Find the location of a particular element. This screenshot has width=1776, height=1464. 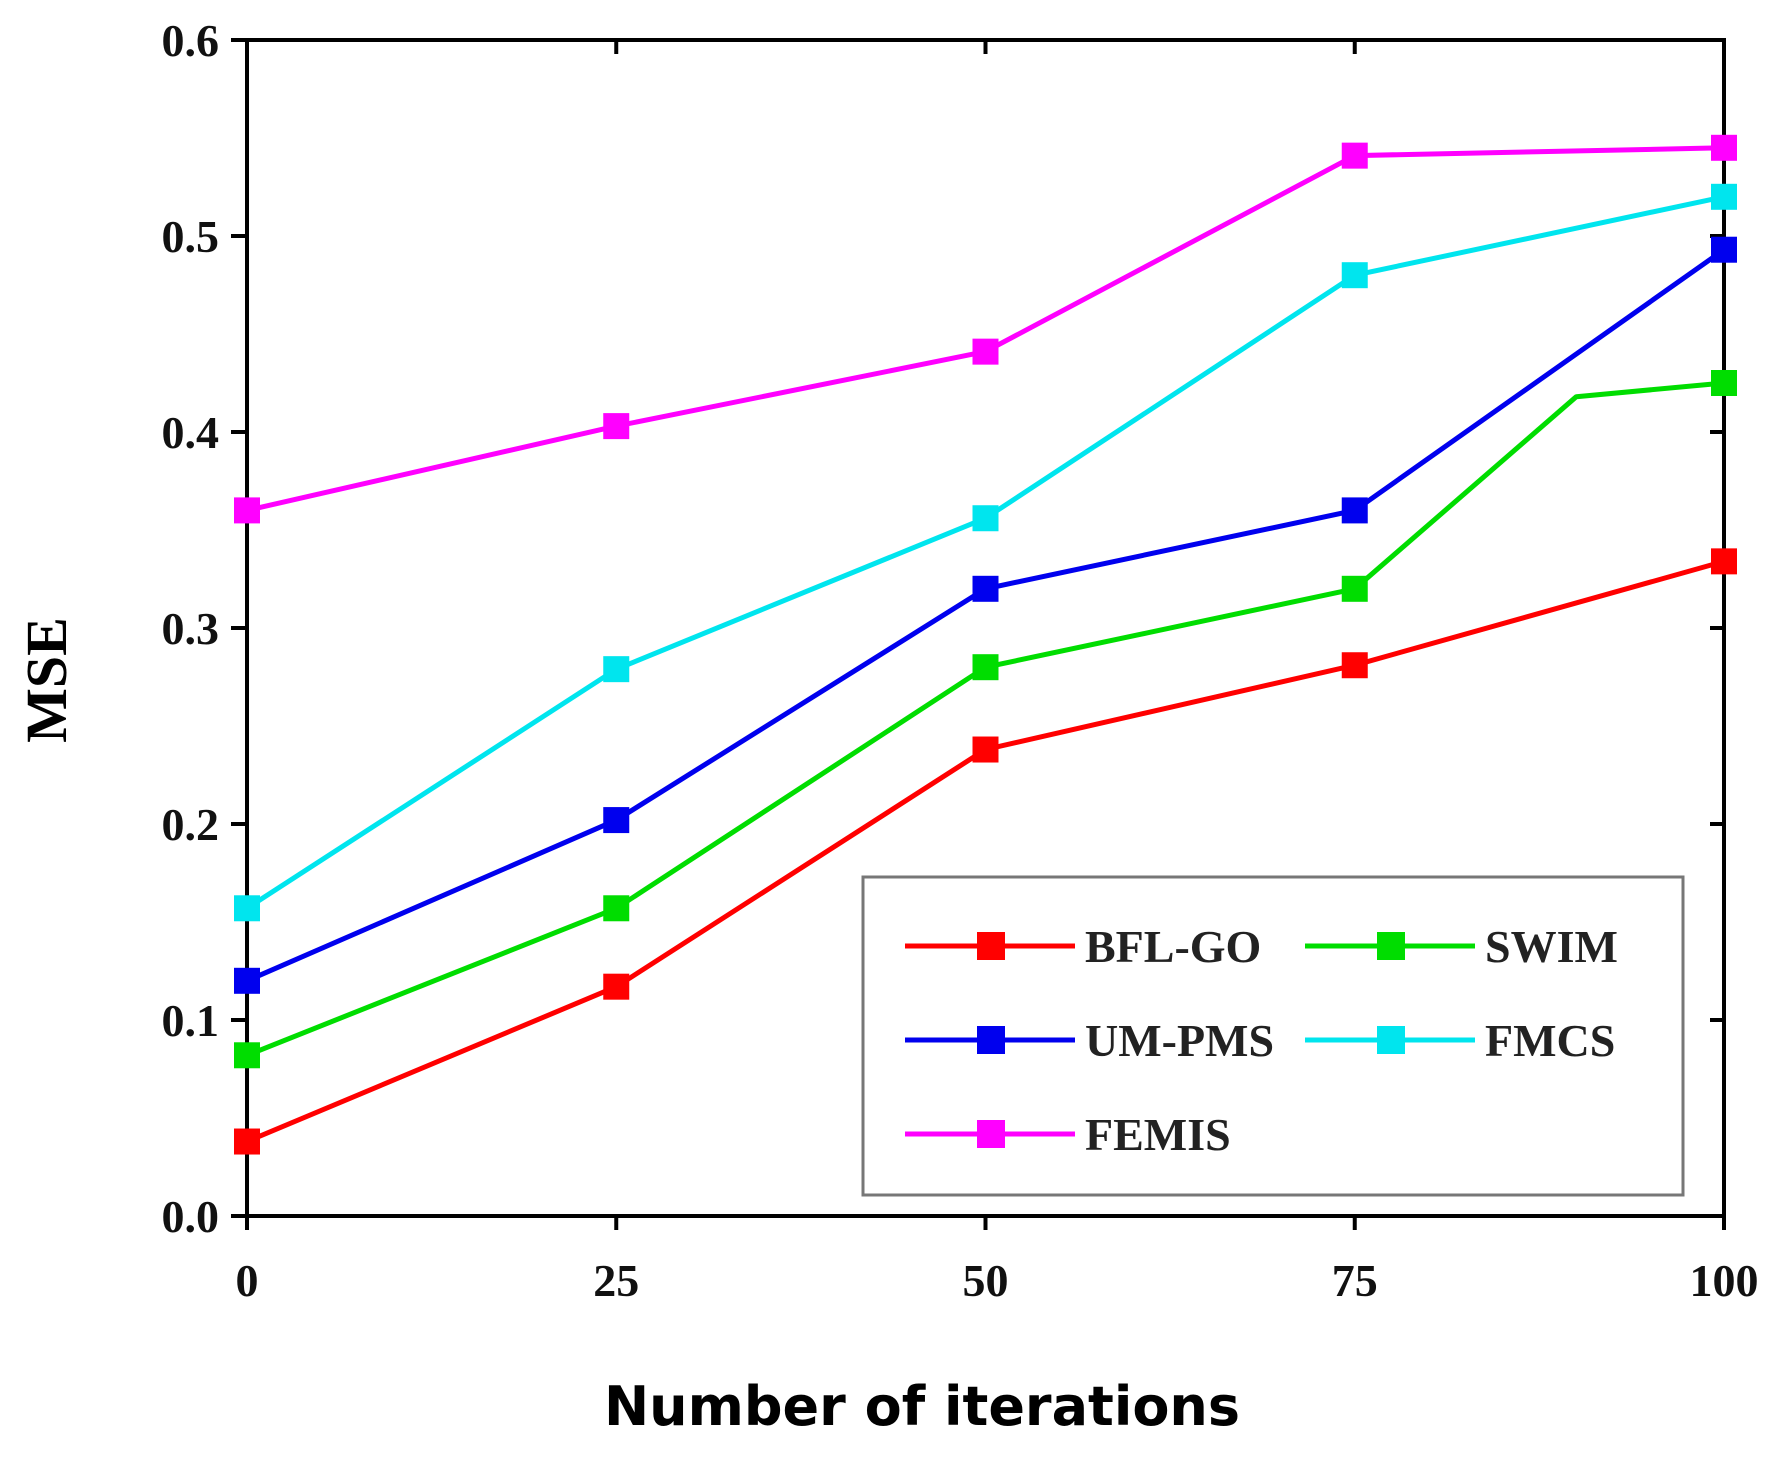

x-tick-label: 75 is located at coordinates (1355, 1280).